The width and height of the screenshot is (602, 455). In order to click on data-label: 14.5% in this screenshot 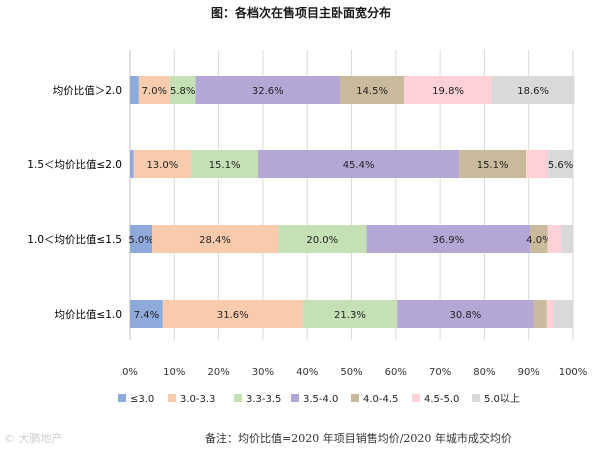, I will do `click(372, 91)`.